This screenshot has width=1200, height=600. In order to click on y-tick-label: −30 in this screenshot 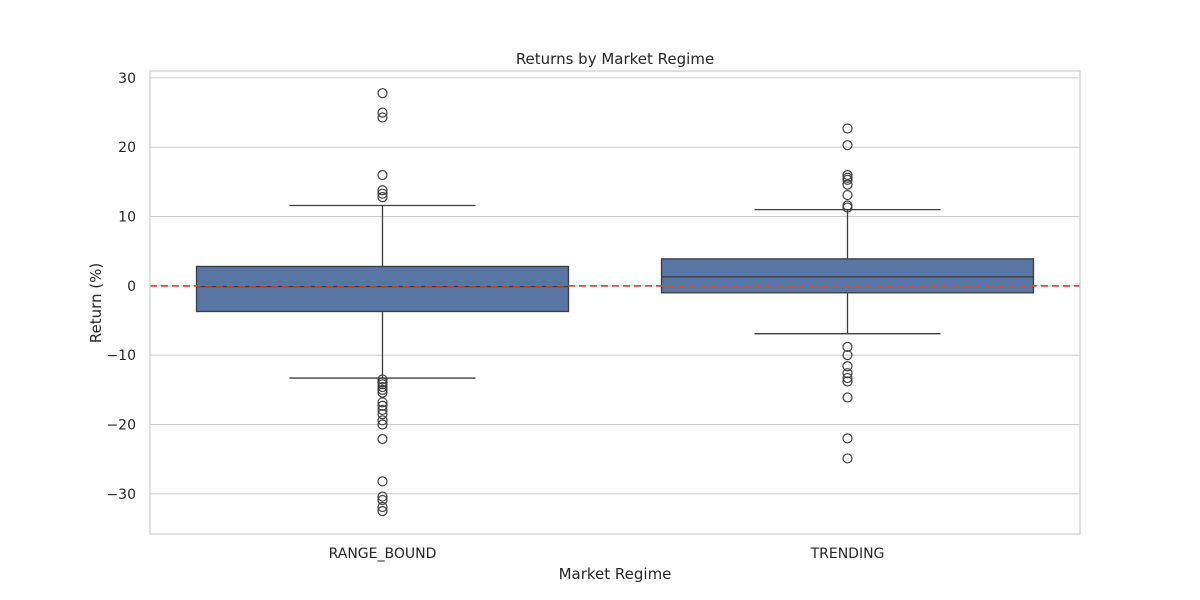, I will do `click(121, 495)`.